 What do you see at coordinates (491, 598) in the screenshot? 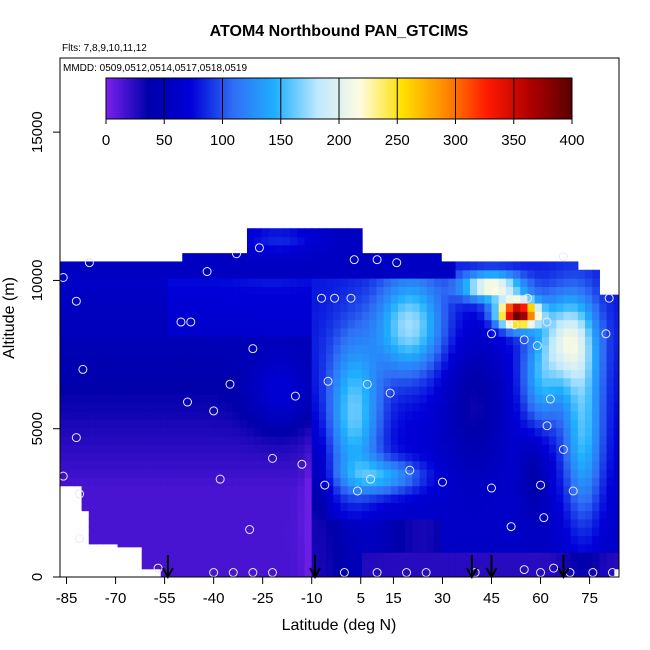
I see `x-tick-label: 45` at bounding box center [491, 598].